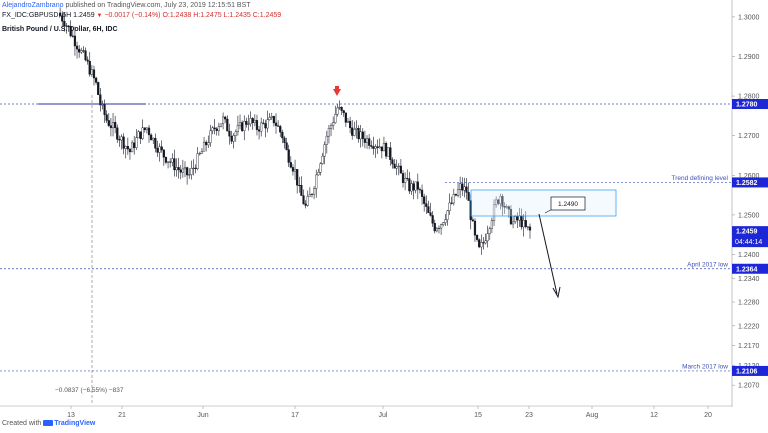 The width and height of the screenshot is (768, 433). Describe the element at coordinates (749, 386) in the screenshot. I see `price-tick-label: 1.2070` at that location.